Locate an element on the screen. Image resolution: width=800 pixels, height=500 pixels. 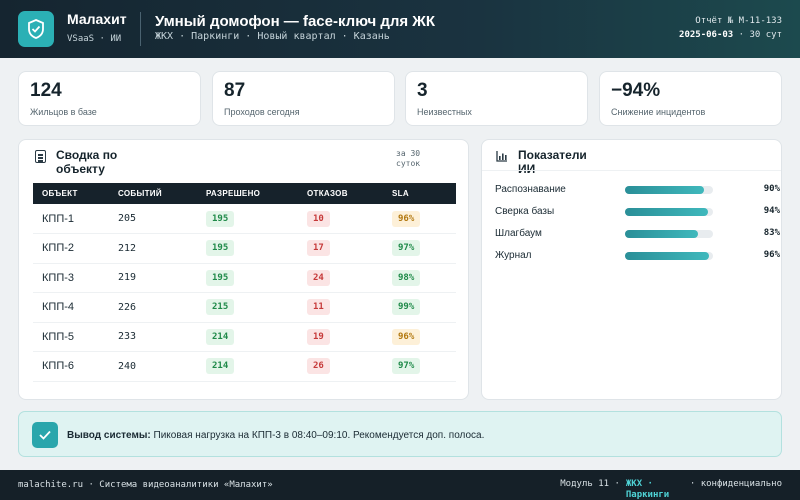
cell-sla: 97% is located at coordinates (419, 248).